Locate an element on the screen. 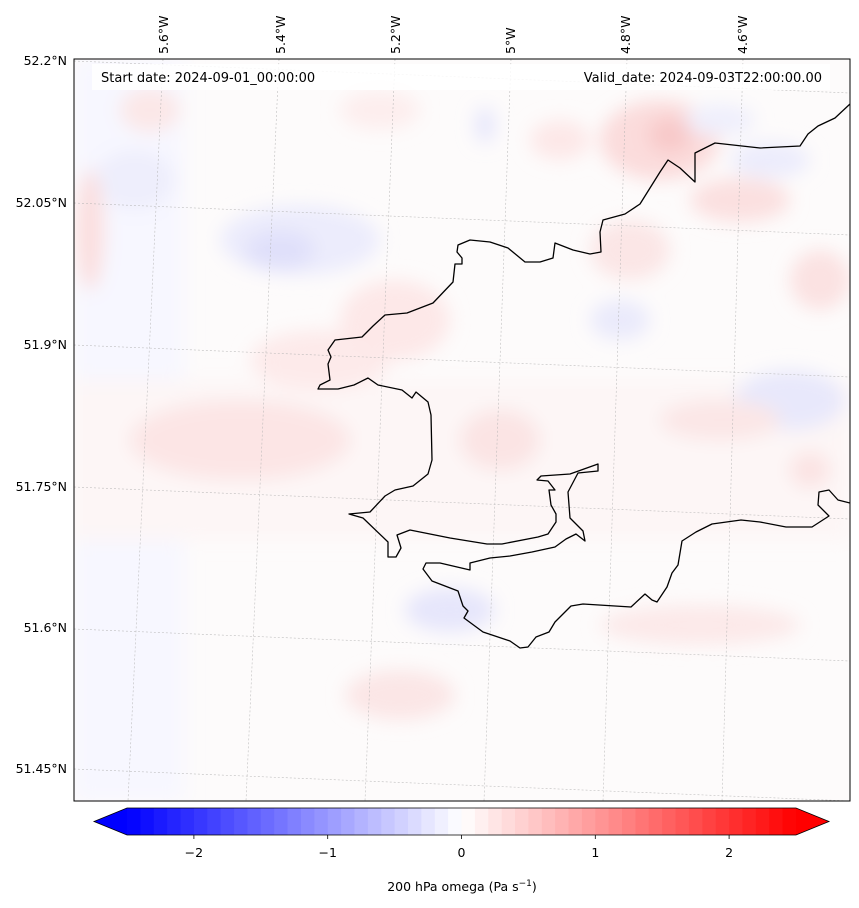  colorbar-outline is located at coordinates (461, 821).